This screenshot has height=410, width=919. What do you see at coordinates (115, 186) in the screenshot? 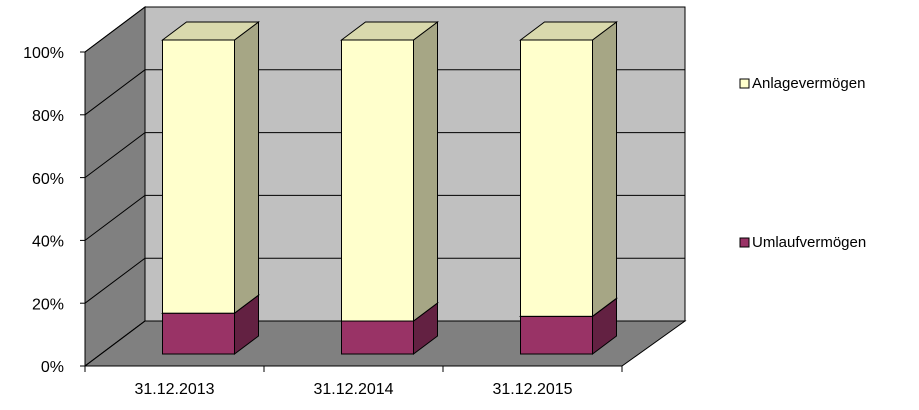
I see `side-wall` at bounding box center [115, 186].